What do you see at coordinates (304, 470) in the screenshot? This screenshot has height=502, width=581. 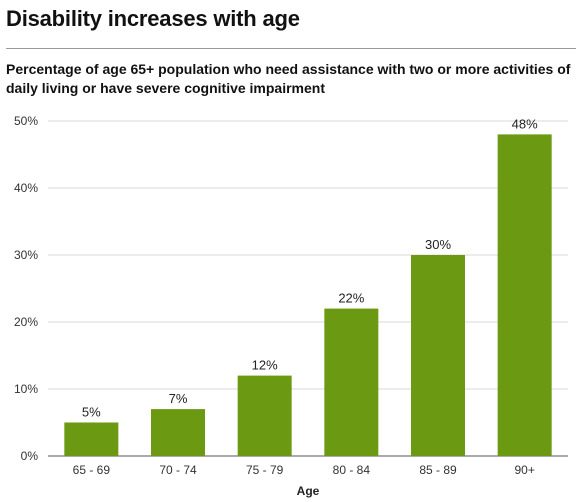 I see `x-axis-ticks: 65 - 69 70 - 74 75 - 79 80 - 84 85 - 89 90+` at bounding box center [304, 470].